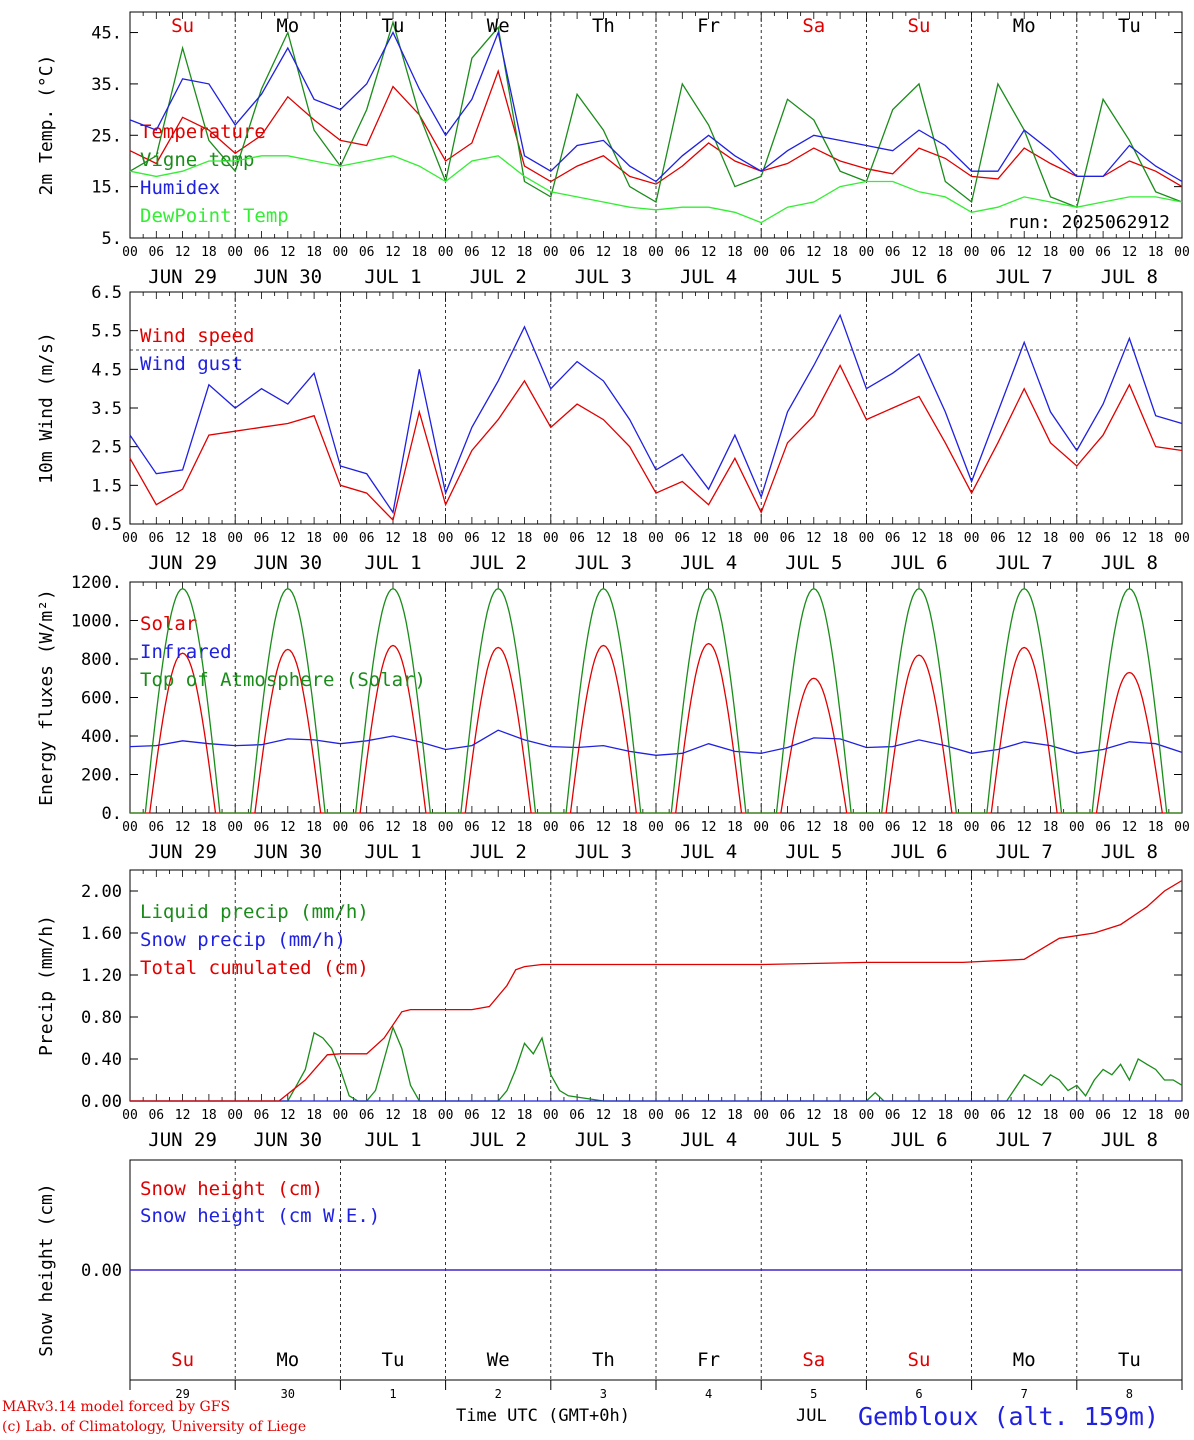 The height and width of the screenshot is (1440, 1194). What do you see at coordinates (106, 293) in the screenshot?
I see `y-tick-label: 6.5` at bounding box center [106, 293].